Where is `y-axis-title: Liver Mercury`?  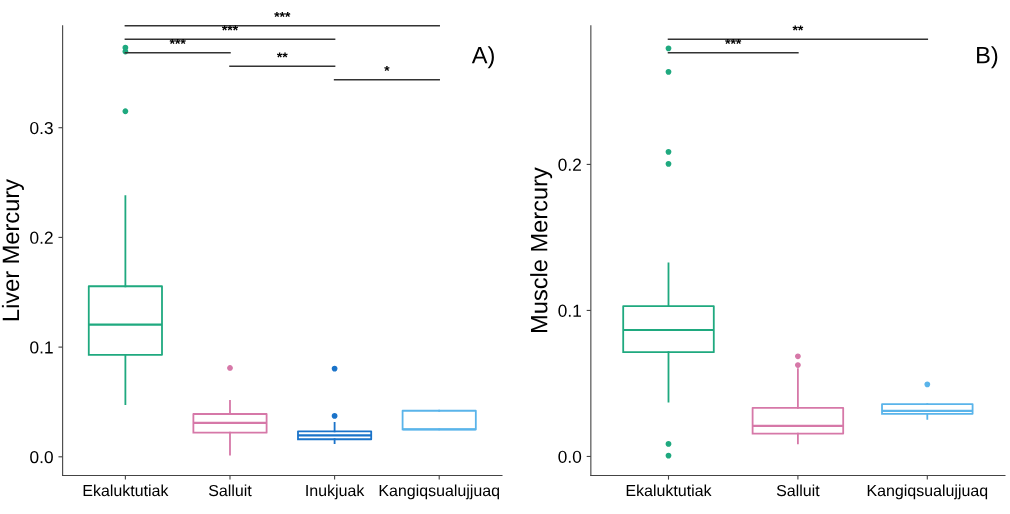 y-axis-title: Liver Mercury is located at coordinates (12, 250).